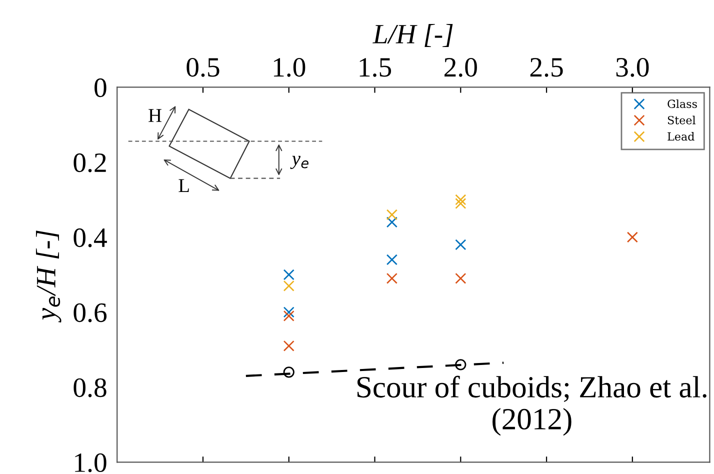 The width and height of the screenshot is (714, 474). What do you see at coordinates (682, 120) in the screenshot?
I see `legend-label: Steel` at bounding box center [682, 120].